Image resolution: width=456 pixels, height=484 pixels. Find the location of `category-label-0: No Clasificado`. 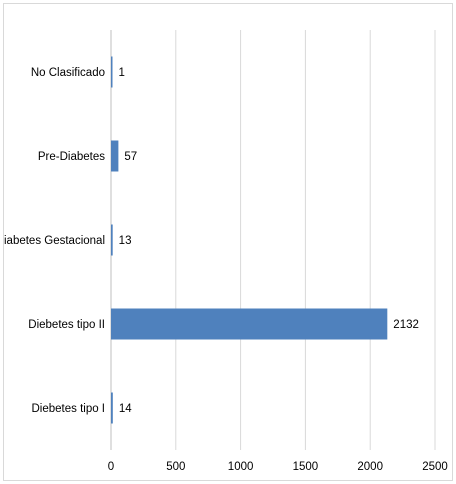

category-label-0: No Clasificado is located at coordinates (68, 73).